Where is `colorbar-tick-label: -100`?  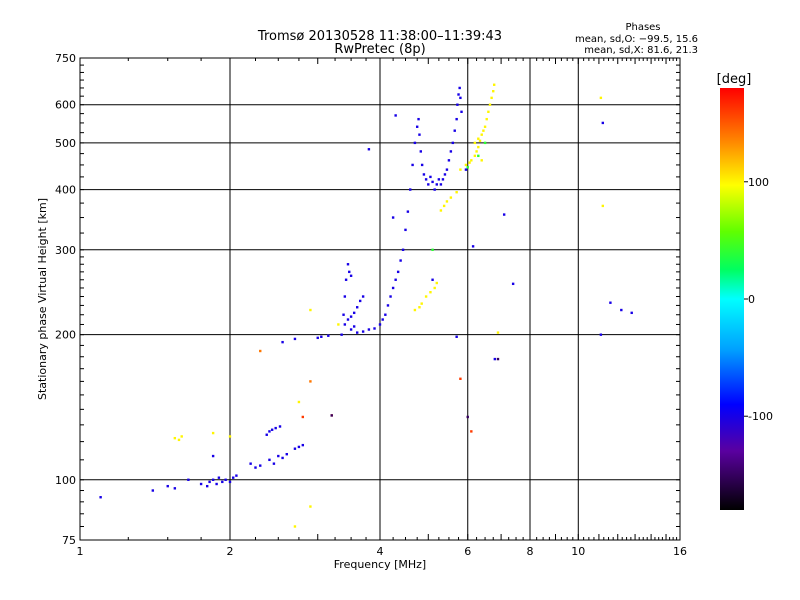 colorbar-tick-label: -100 is located at coordinates (760, 416).